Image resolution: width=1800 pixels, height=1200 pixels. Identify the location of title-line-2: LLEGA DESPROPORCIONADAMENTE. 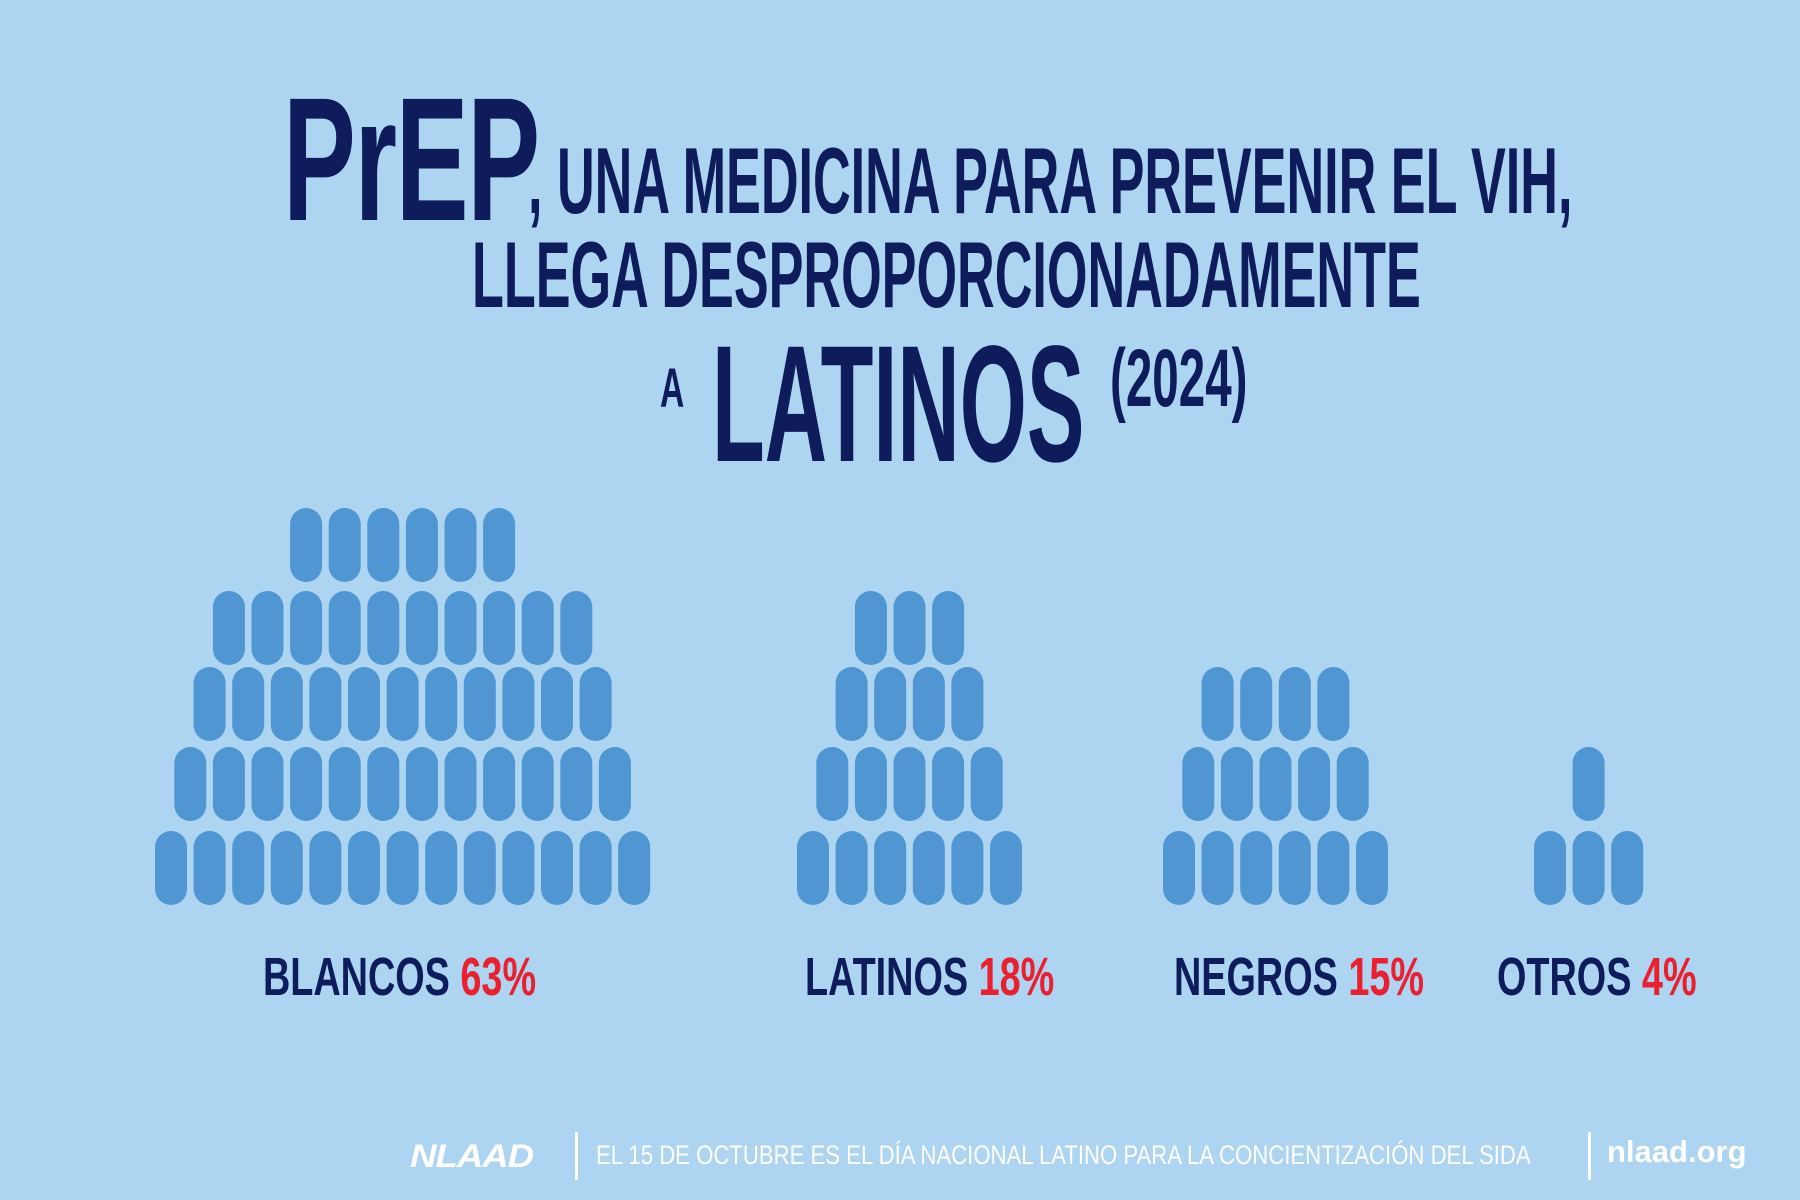
(946, 274).